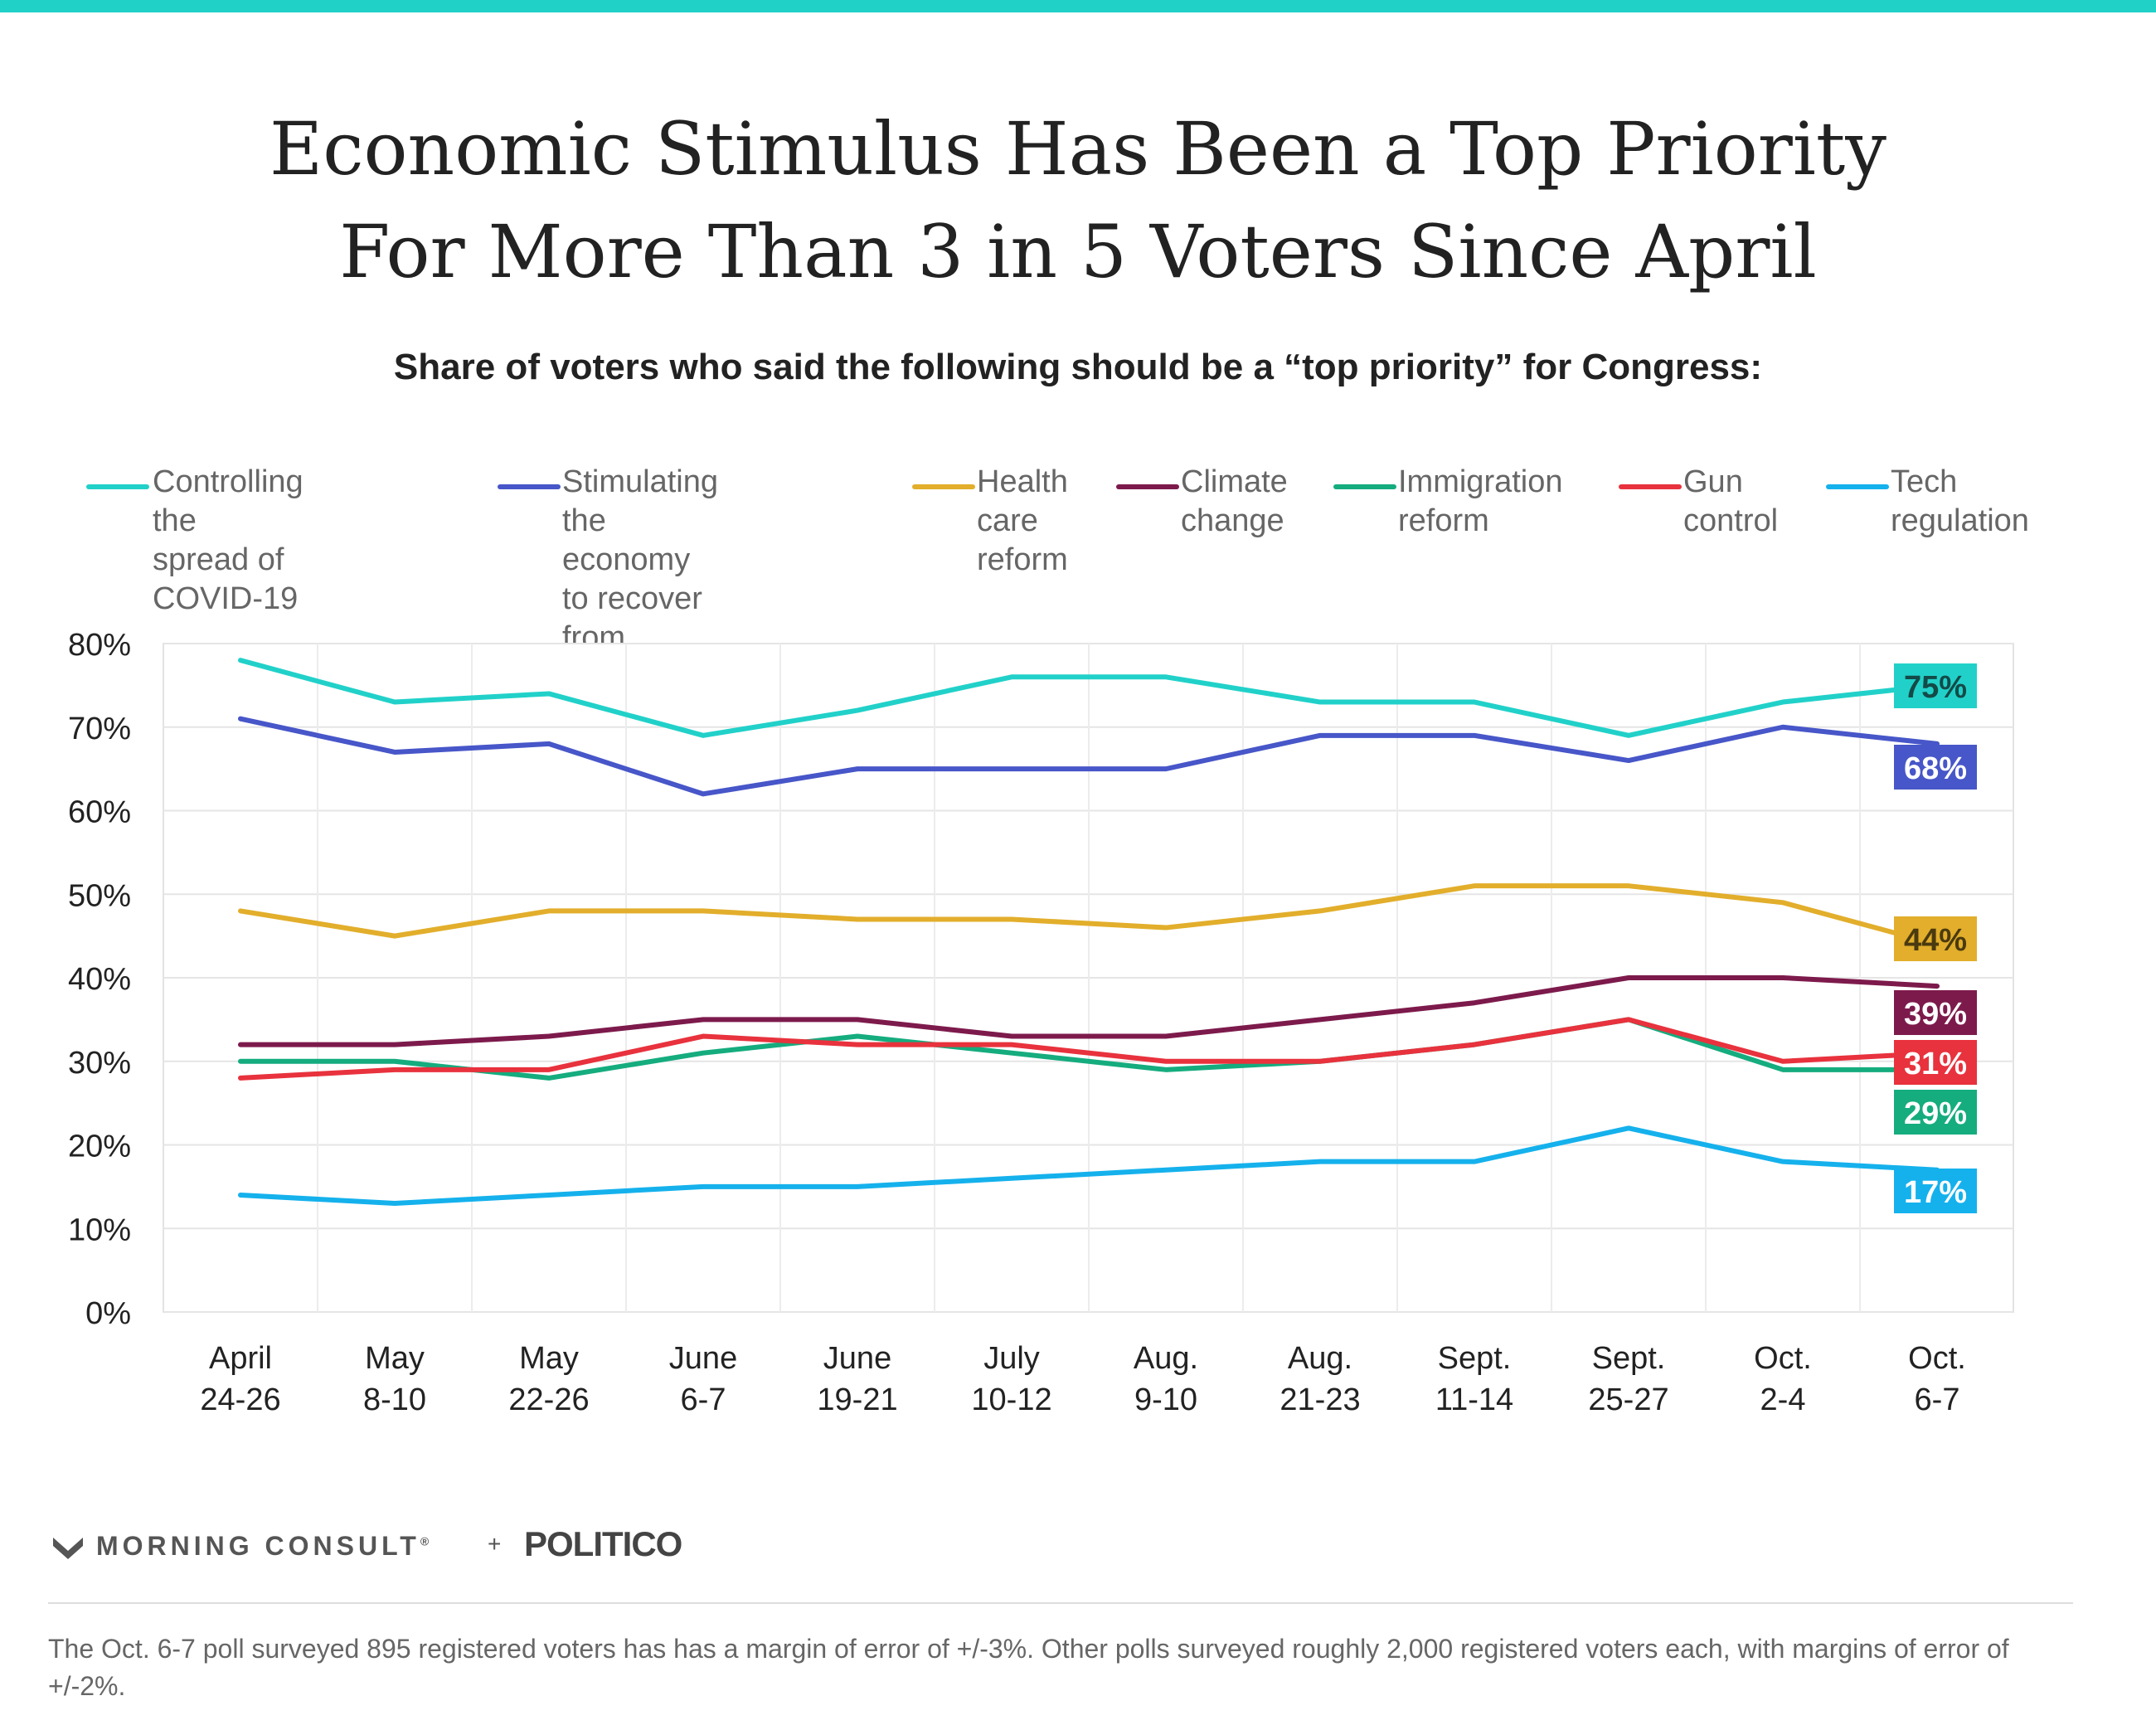 The image size is (2156, 1725). I want to click on x-tick-label-dates: 2-4, so click(1783, 1399).